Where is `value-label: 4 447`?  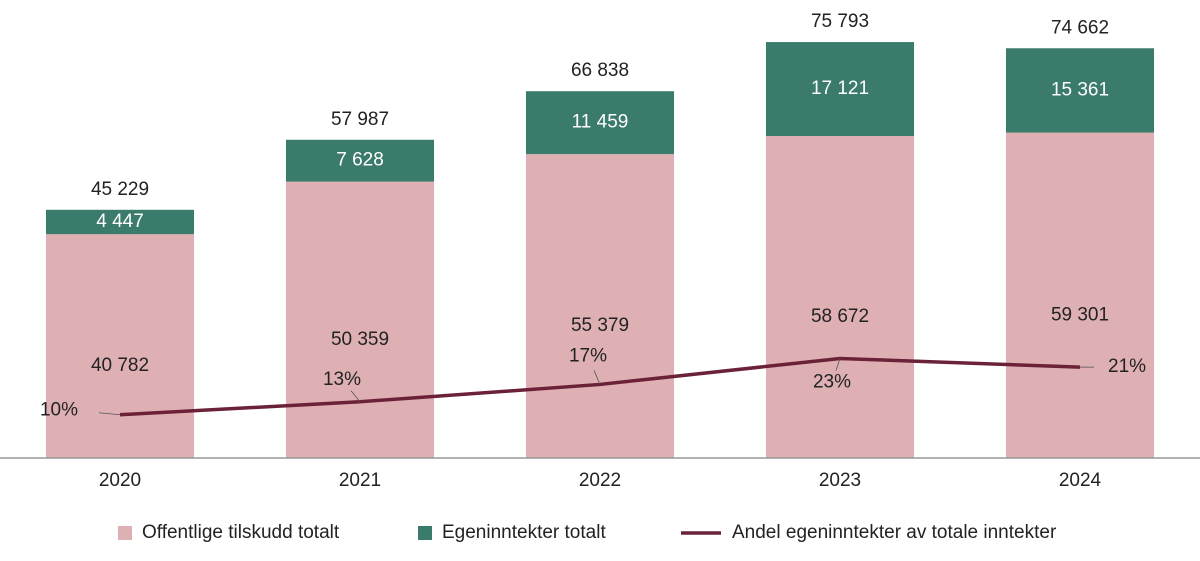 value-label: 4 447 is located at coordinates (120, 221).